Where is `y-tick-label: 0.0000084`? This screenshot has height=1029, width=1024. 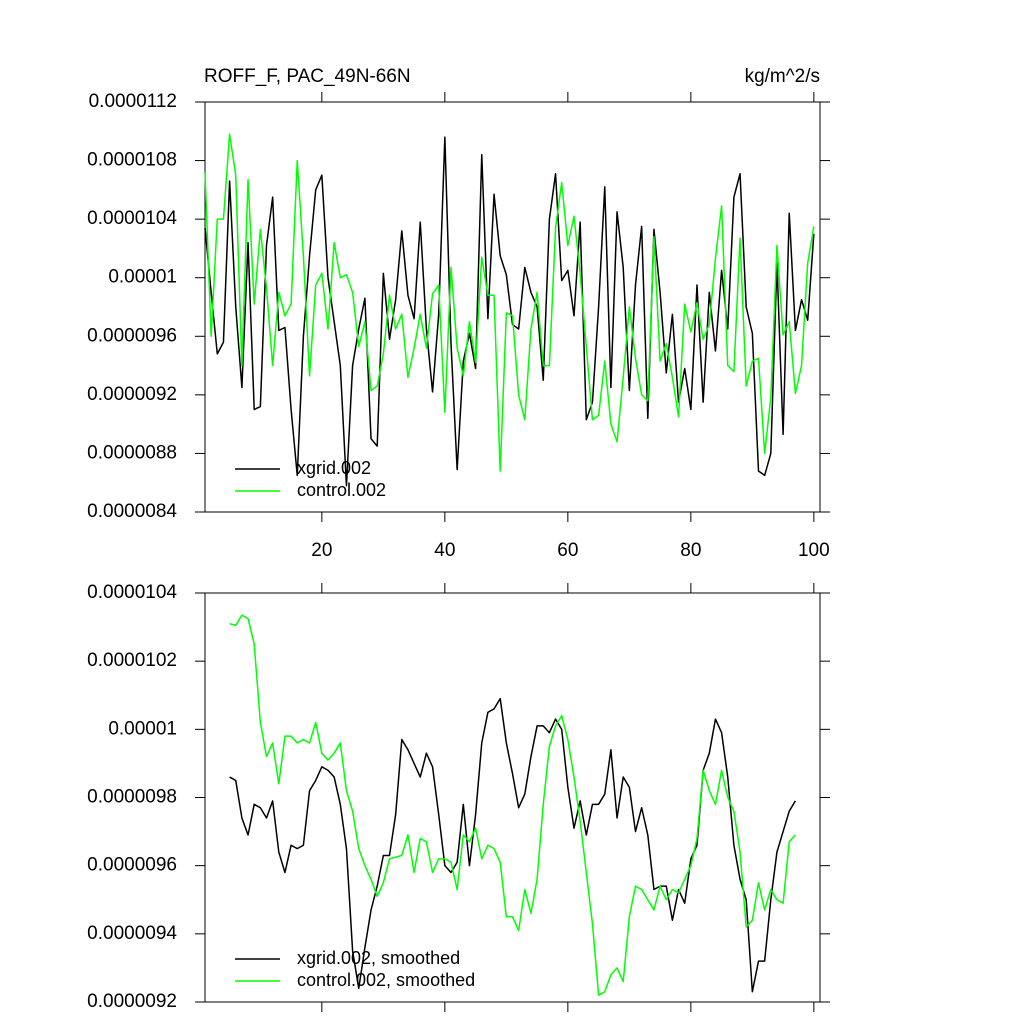
y-tick-label: 0.0000084 is located at coordinates (132, 511).